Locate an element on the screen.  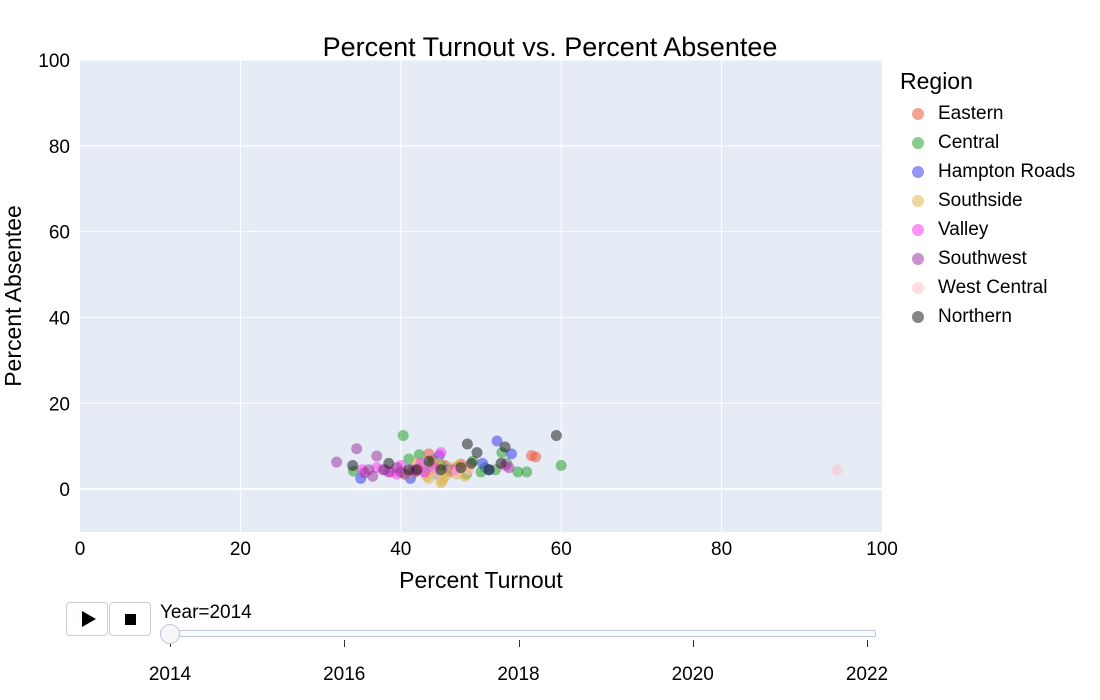
legend-title: Region is located at coordinates (936, 81).